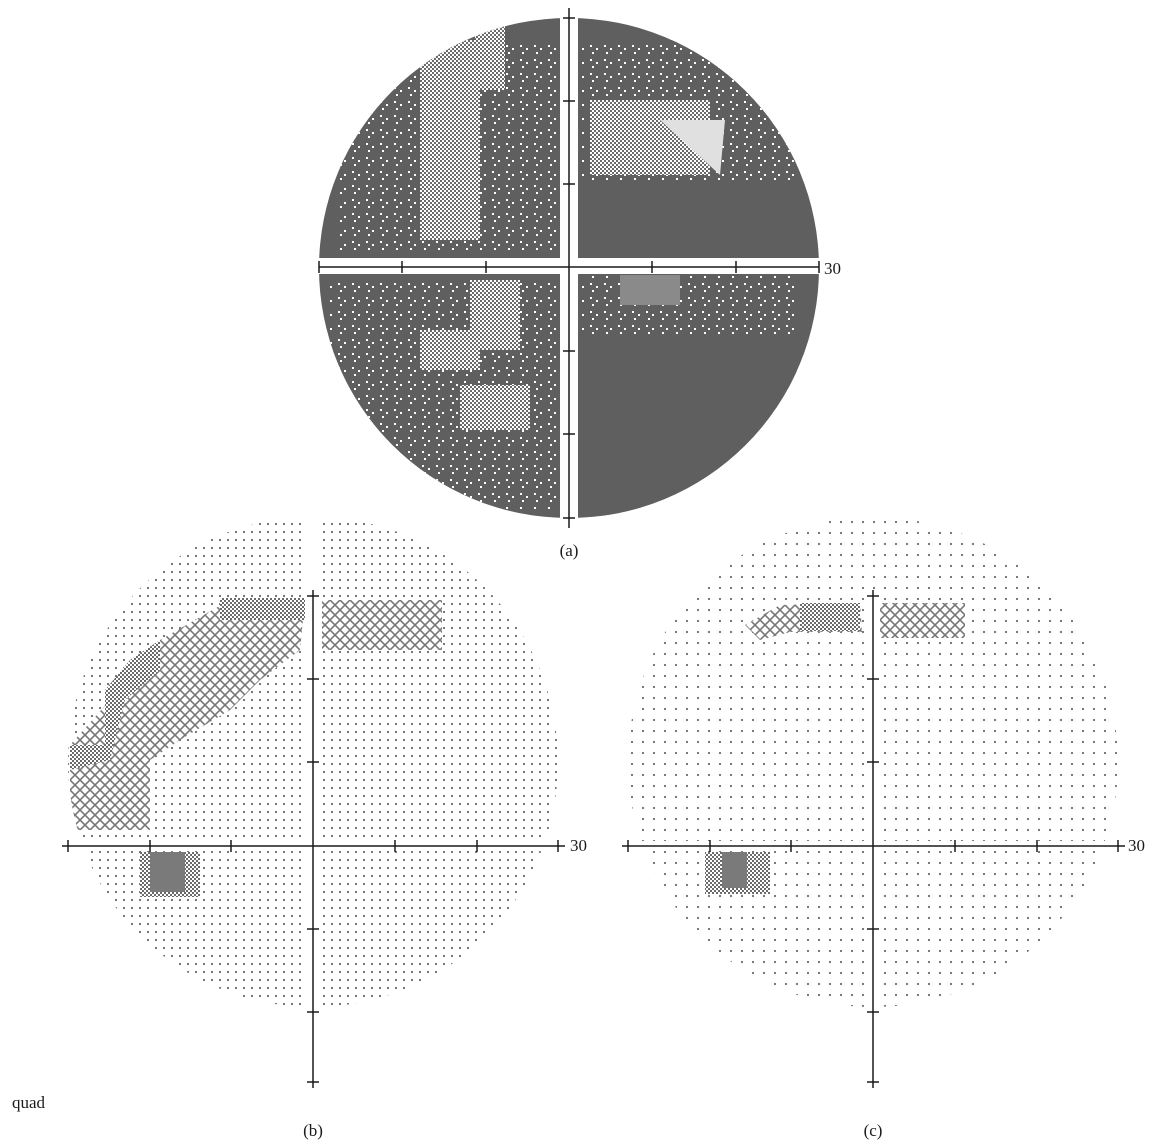 This screenshot has width=1154, height=1147. What do you see at coordinates (873, 1130) in the screenshot?
I see `panel-c-caption: (c)` at bounding box center [873, 1130].